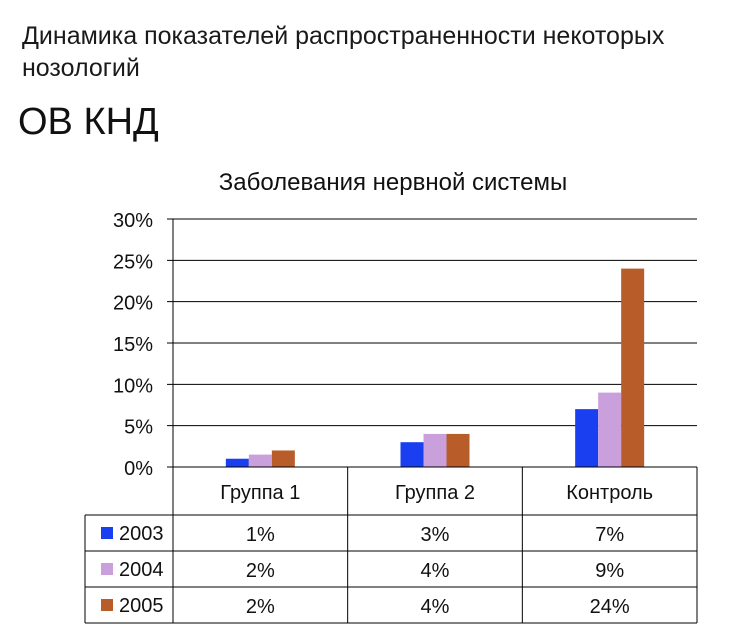 The width and height of the screenshot is (750, 642). Describe the element at coordinates (609, 493) in the screenshot. I see `category-label: Контроль` at that location.